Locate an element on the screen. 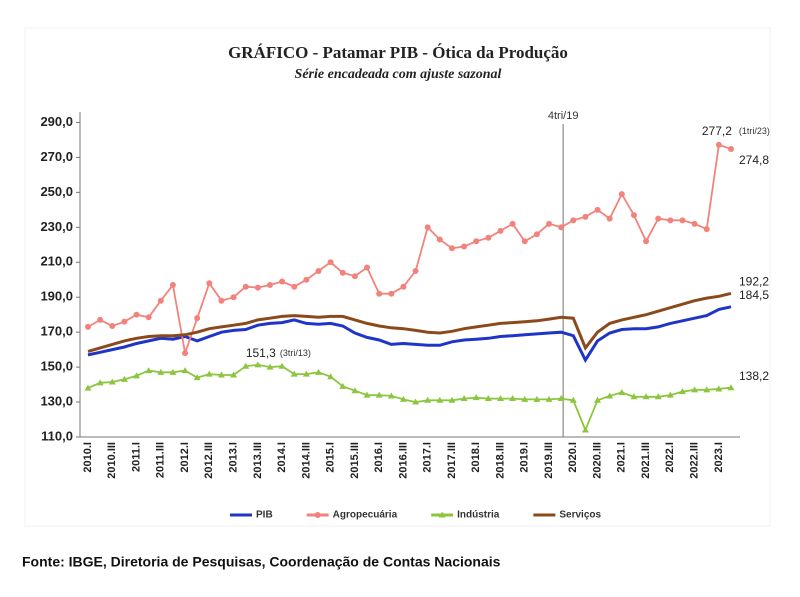  chart-subtitle: Série encadeada com ajuste sazonal is located at coordinates (398, 74).